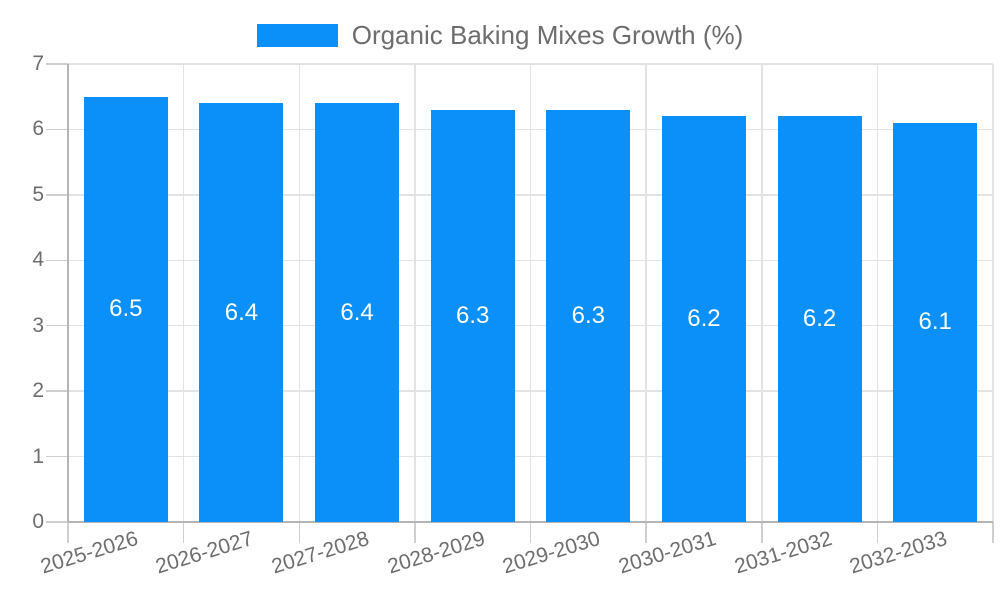 The width and height of the screenshot is (1000, 600). I want to click on legend: Organic Baking Mixes Growth (%), so click(500, 35).